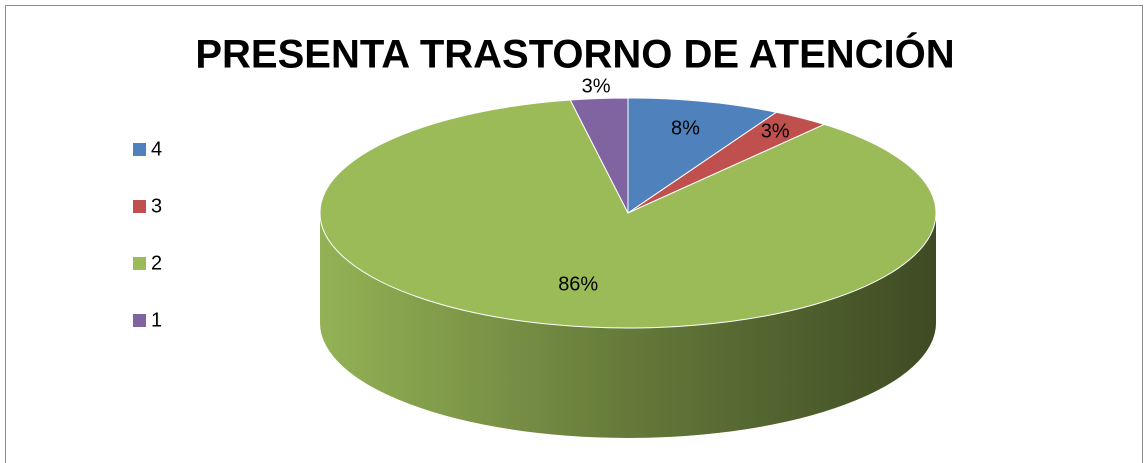  What do you see at coordinates (156, 320) in the screenshot?
I see `legend-label: 1` at bounding box center [156, 320].